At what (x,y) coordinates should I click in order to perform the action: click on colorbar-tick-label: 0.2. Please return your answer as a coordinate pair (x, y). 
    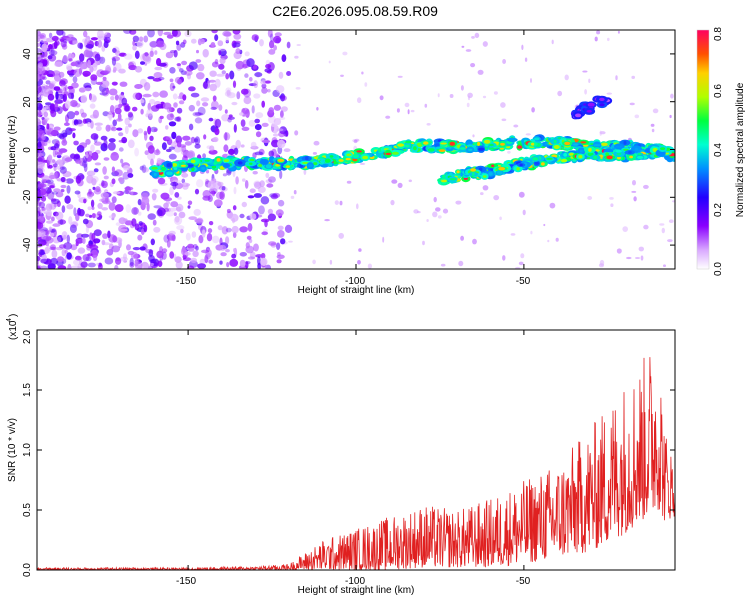
    Looking at the image, I should click on (718, 210).